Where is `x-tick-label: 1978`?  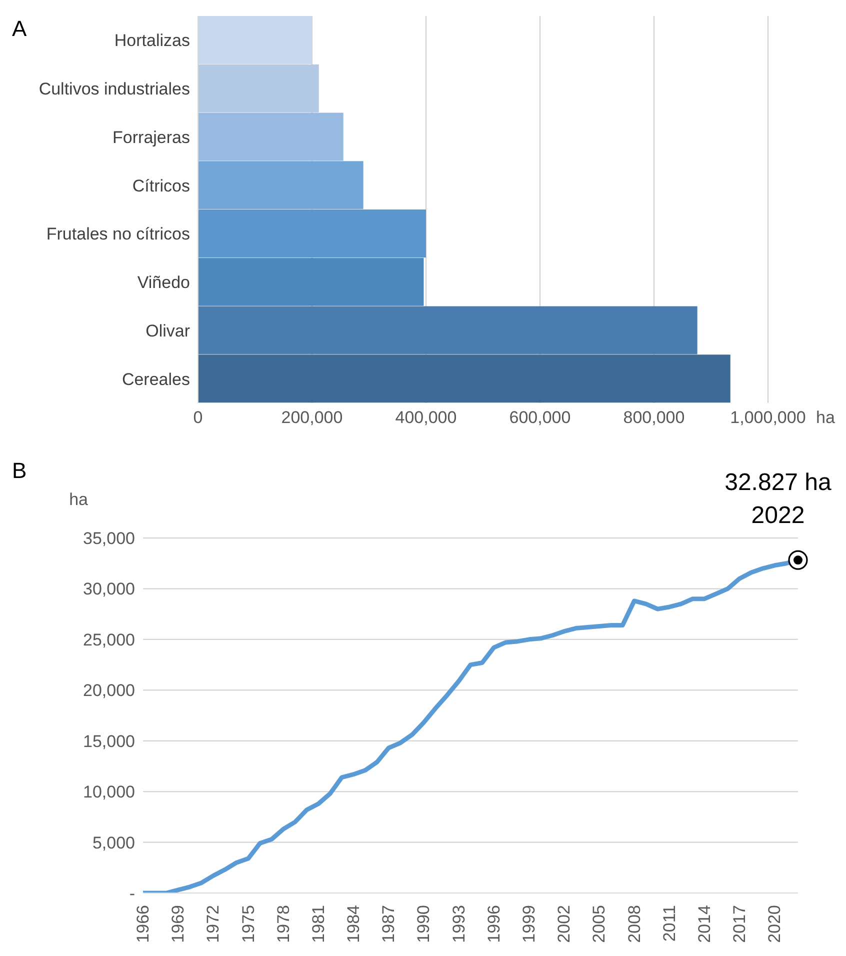 x-tick-label: 1978 is located at coordinates (283, 924).